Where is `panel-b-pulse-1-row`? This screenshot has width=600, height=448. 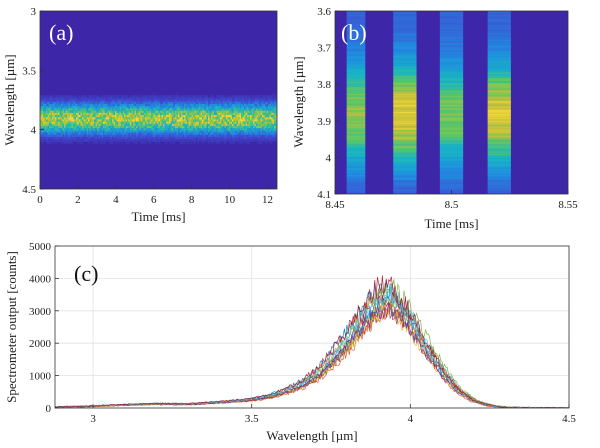
panel-b-pulse-1-row is located at coordinates (356, 89).